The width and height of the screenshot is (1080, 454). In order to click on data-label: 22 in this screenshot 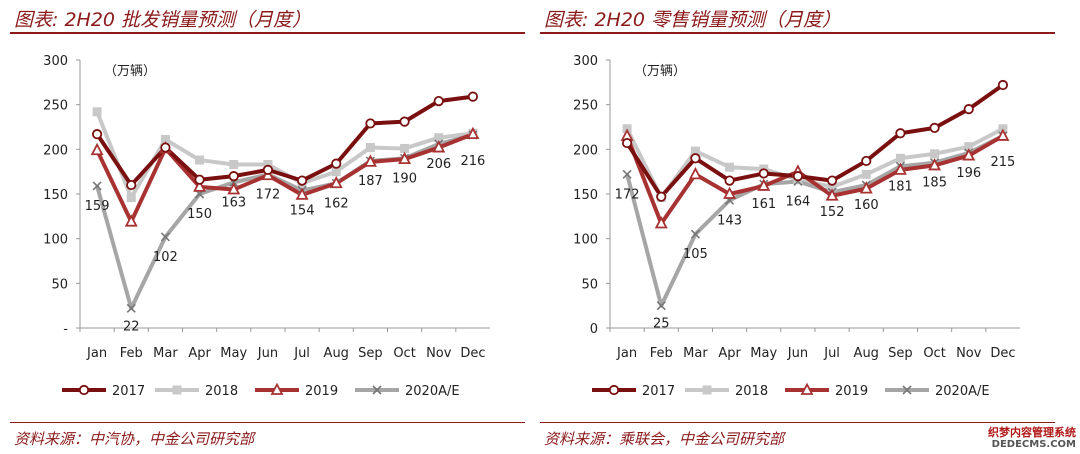, I will do `click(131, 326)`.